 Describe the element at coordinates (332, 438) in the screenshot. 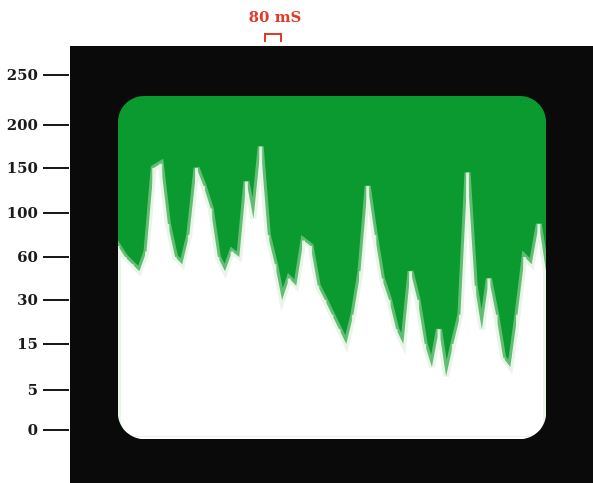

I see `trace-baseline` at that location.